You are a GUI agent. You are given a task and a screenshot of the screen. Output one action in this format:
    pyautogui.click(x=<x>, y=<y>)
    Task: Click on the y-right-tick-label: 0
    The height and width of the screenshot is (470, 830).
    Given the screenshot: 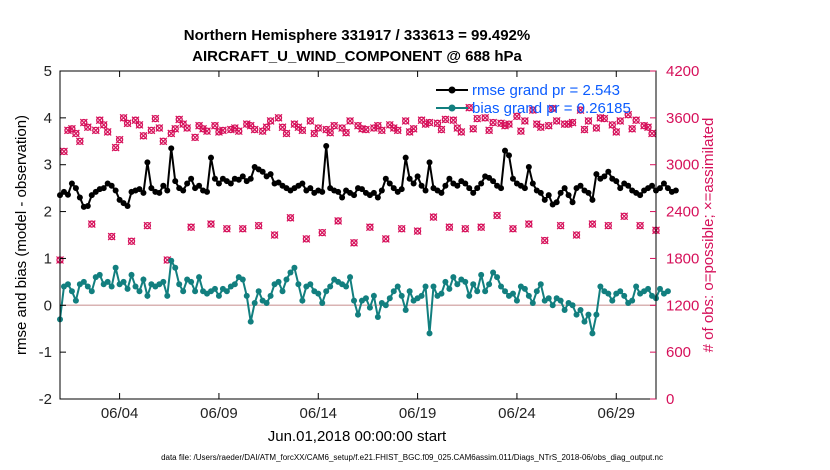 What is the action you would take?
    pyautogui.click(x=670, y=399)
    